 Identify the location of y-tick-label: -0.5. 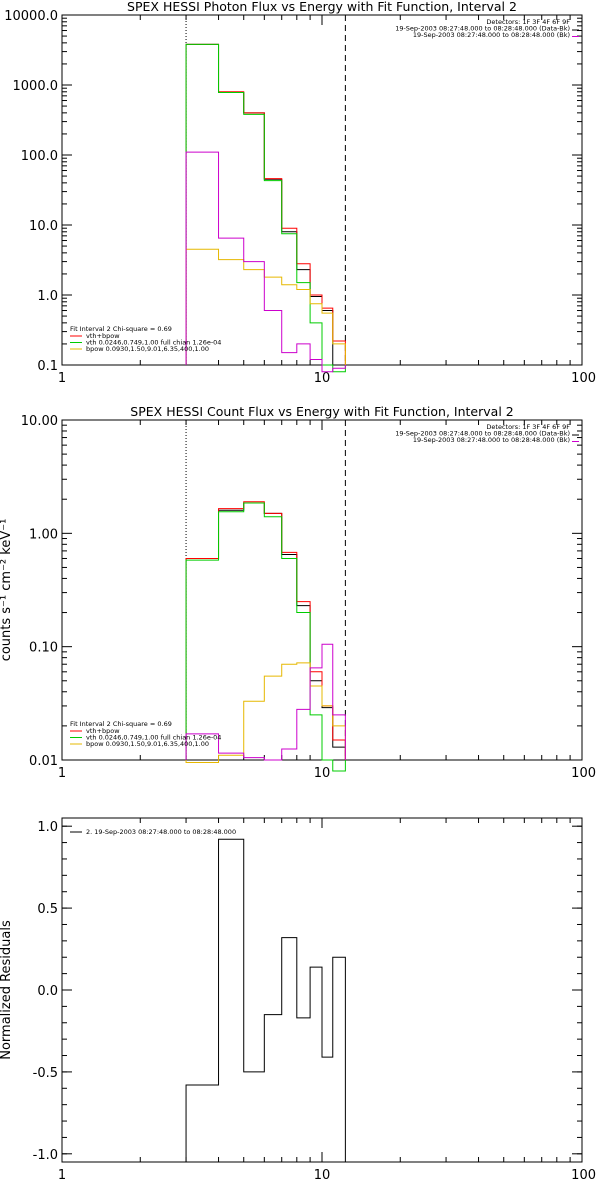
(45, 1073).